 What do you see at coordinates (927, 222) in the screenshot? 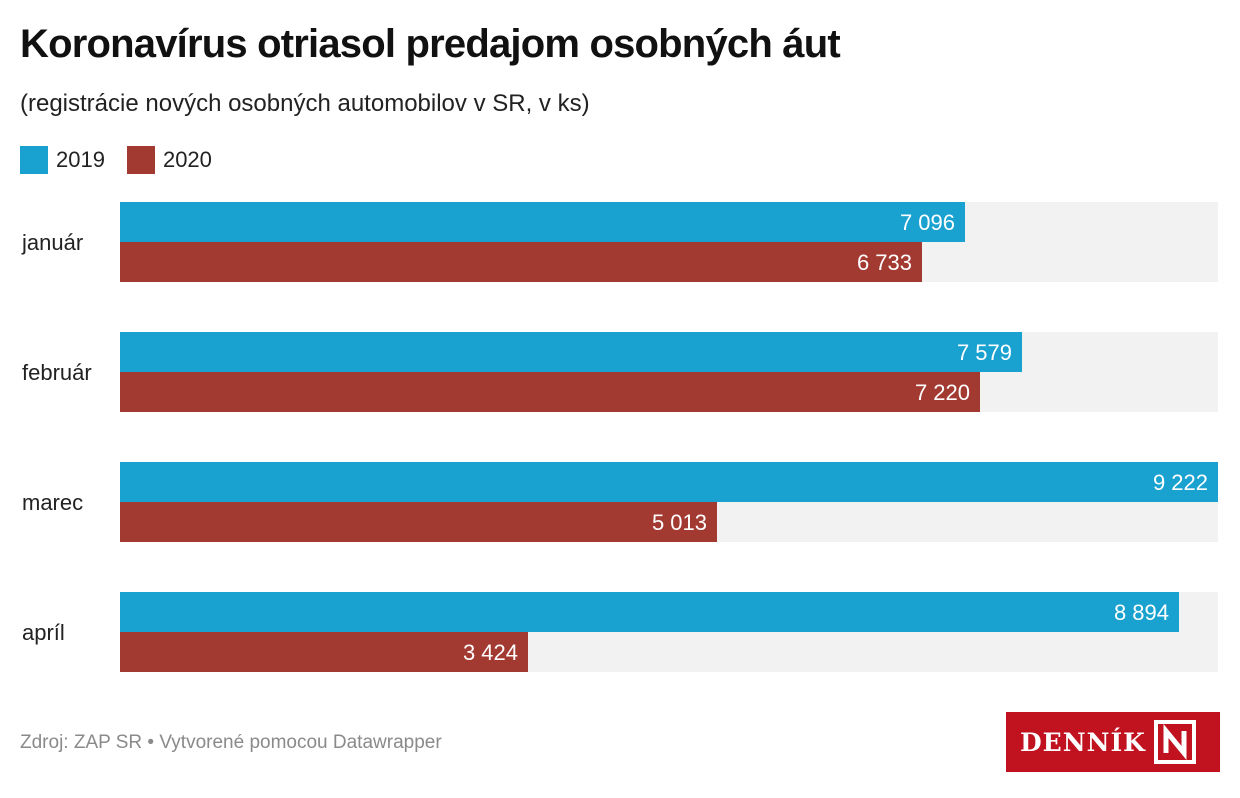
I see `data-label: 7 096` at bounding box center [927, 222].